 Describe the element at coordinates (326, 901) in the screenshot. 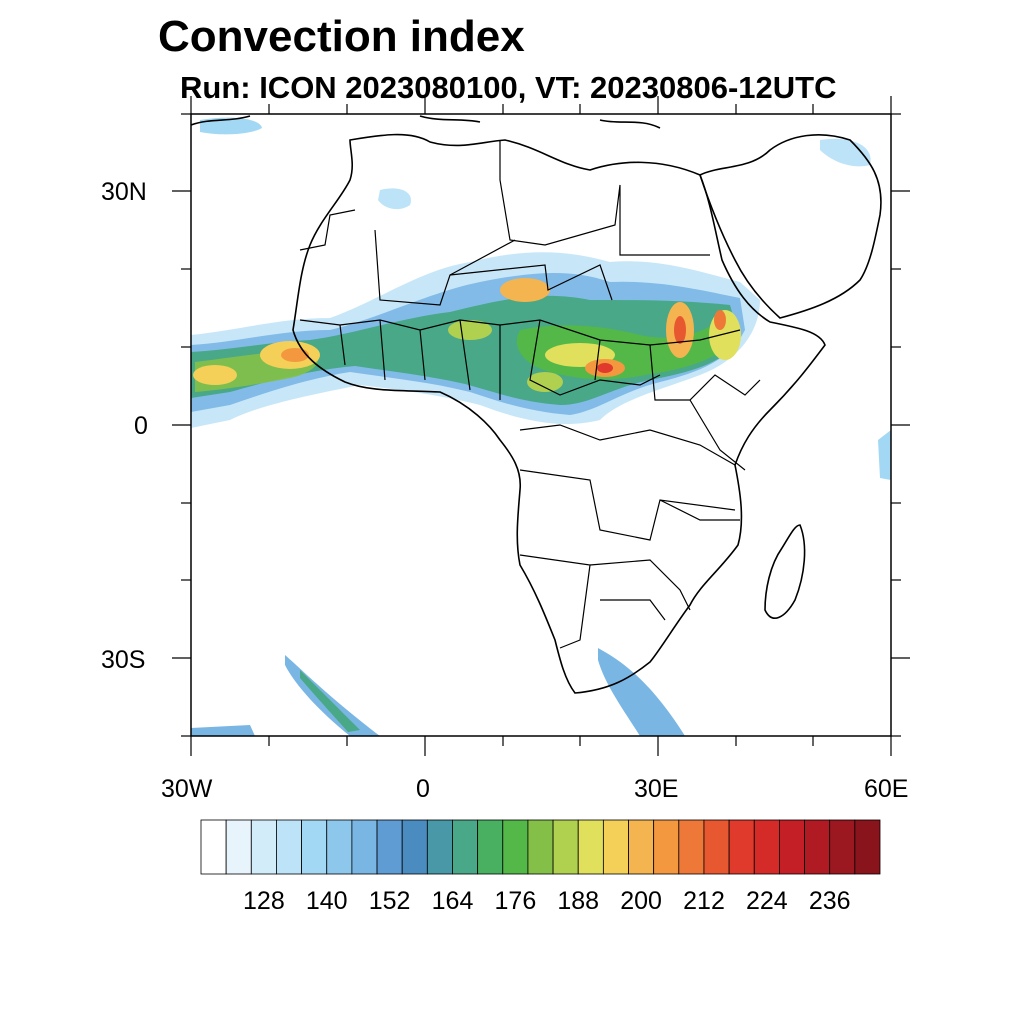

I see `colorbar-label: 140` at that location.